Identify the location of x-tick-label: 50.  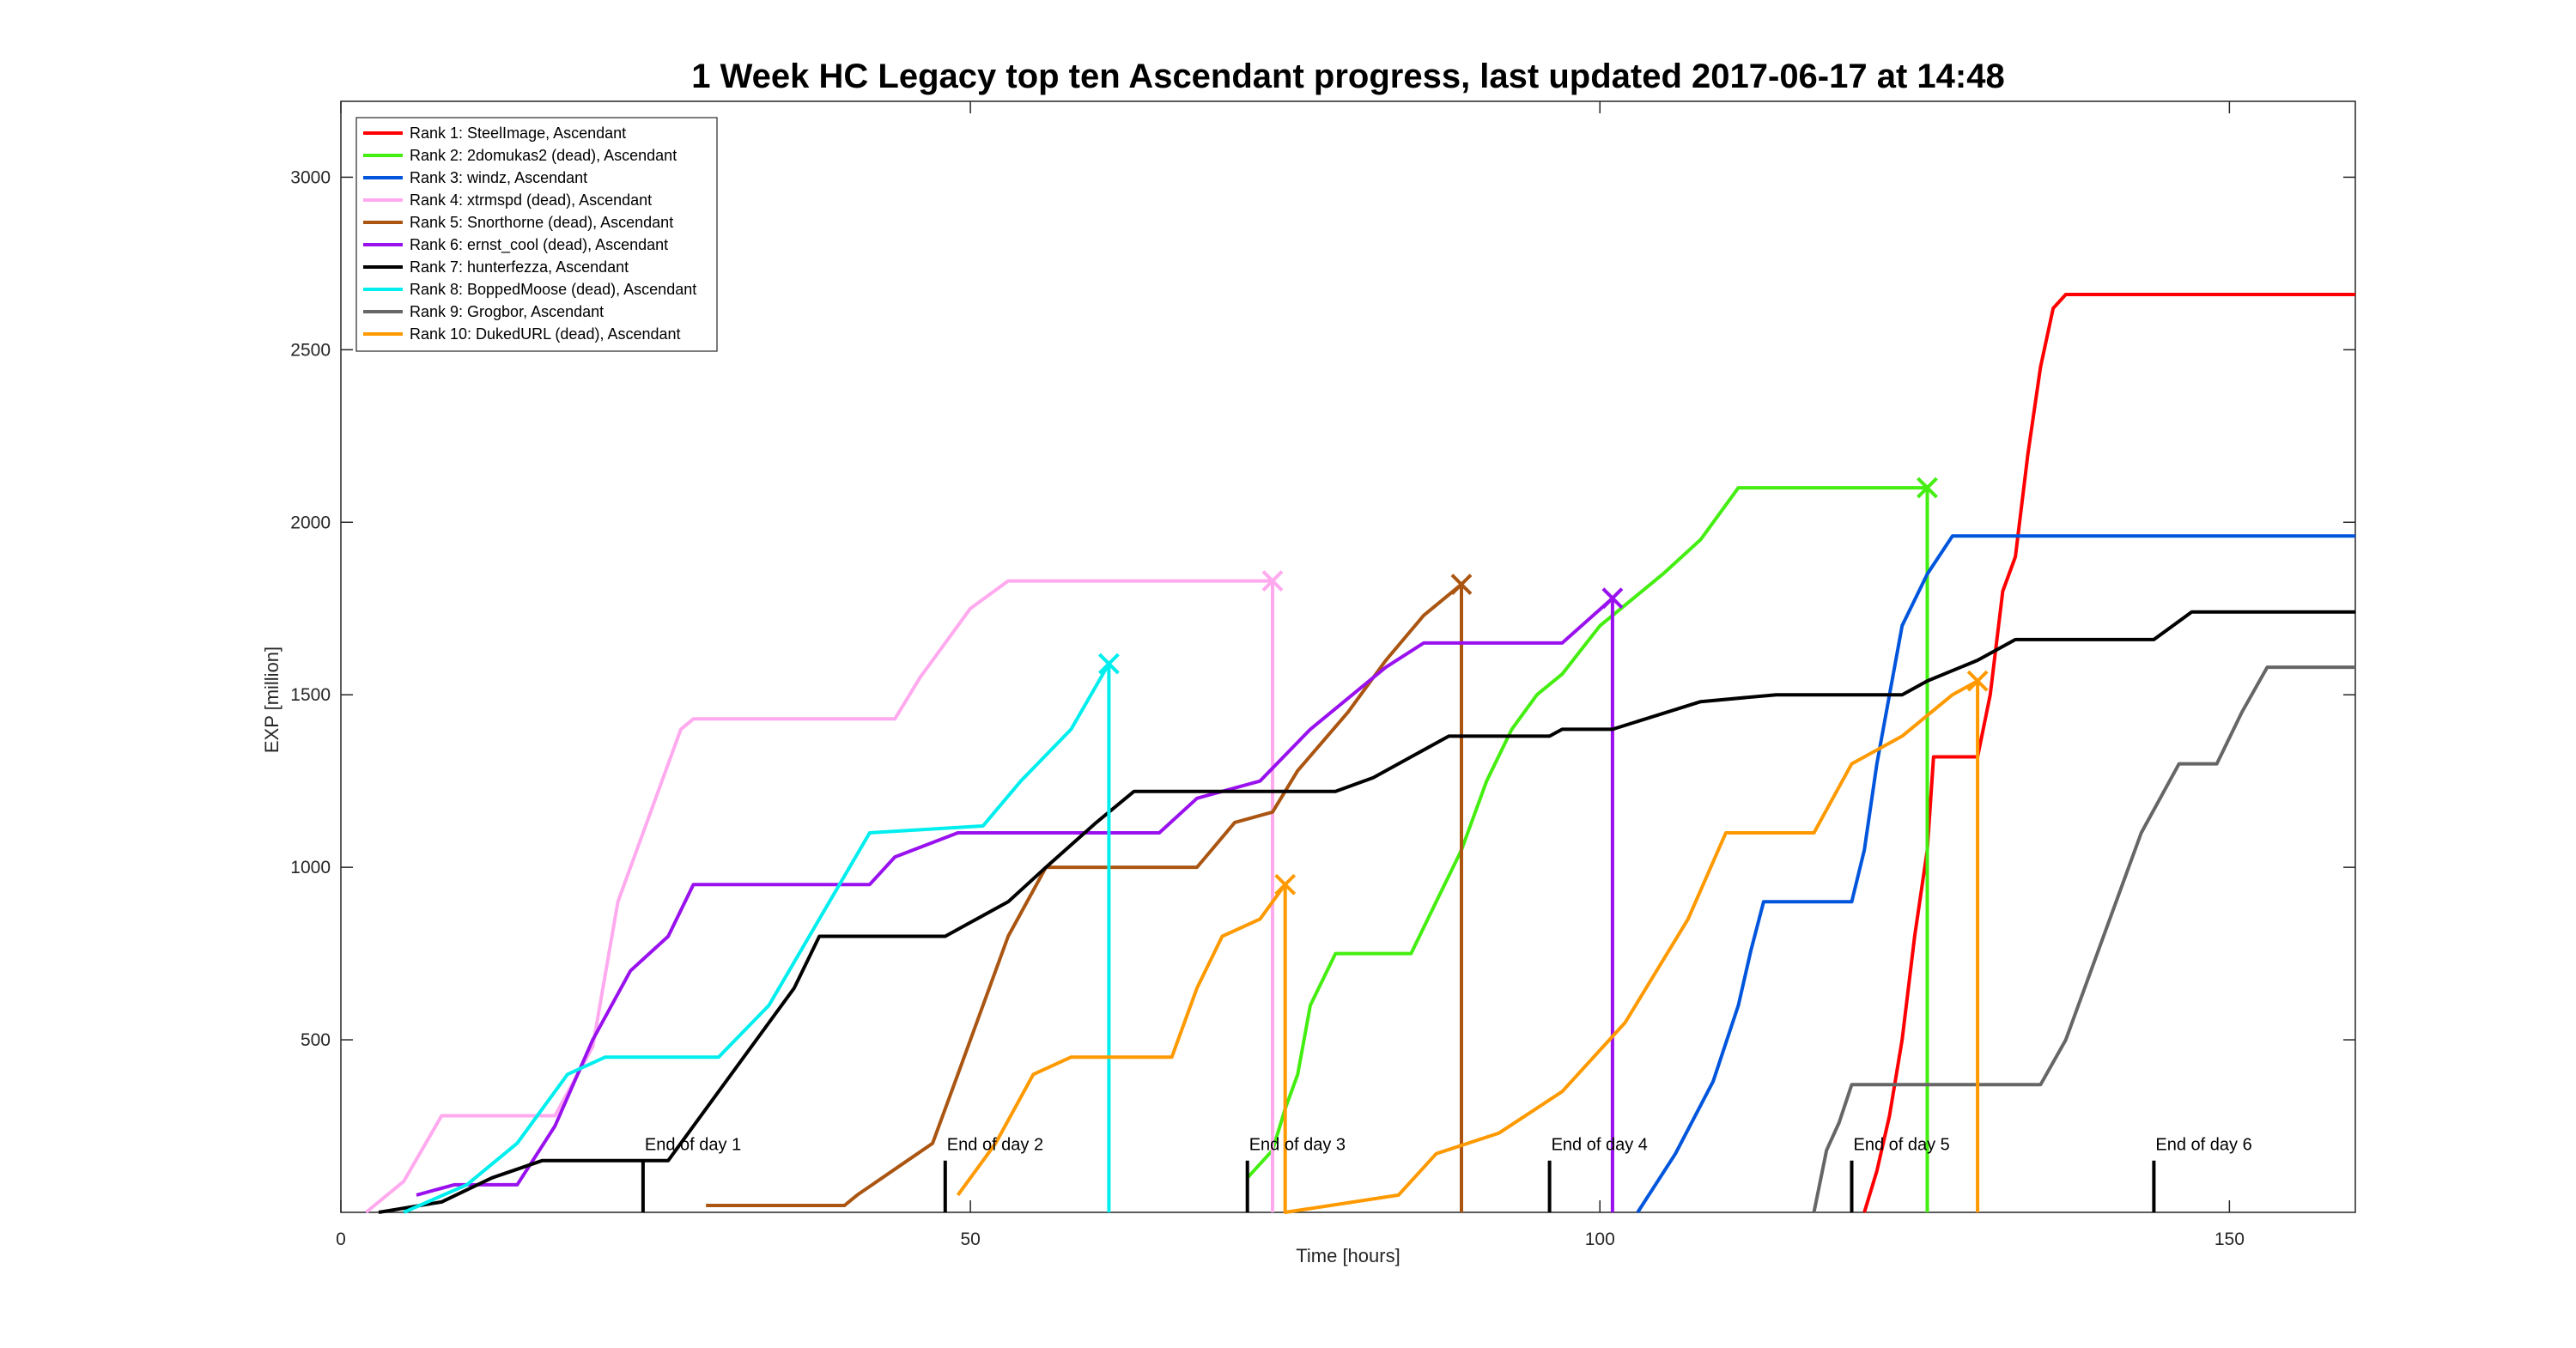
(970, 1239).